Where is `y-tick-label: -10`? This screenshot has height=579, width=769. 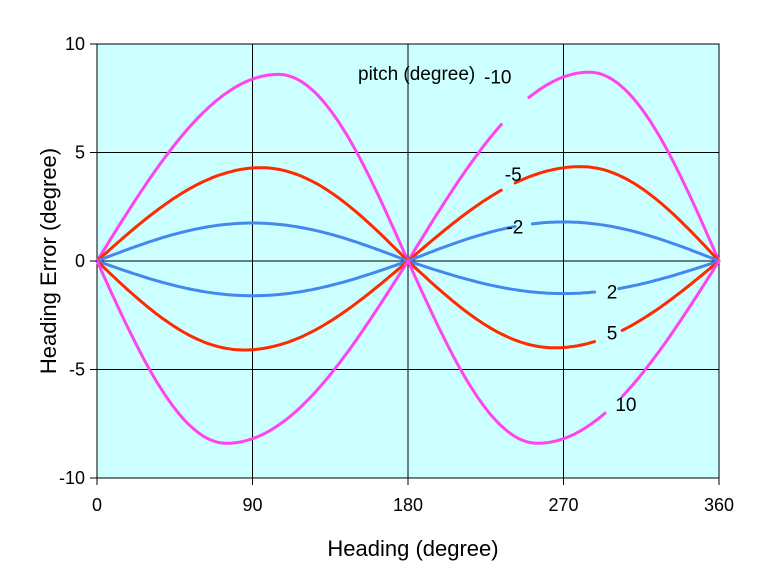
y-tick-label: -10 is located at coordinates (72, 478).